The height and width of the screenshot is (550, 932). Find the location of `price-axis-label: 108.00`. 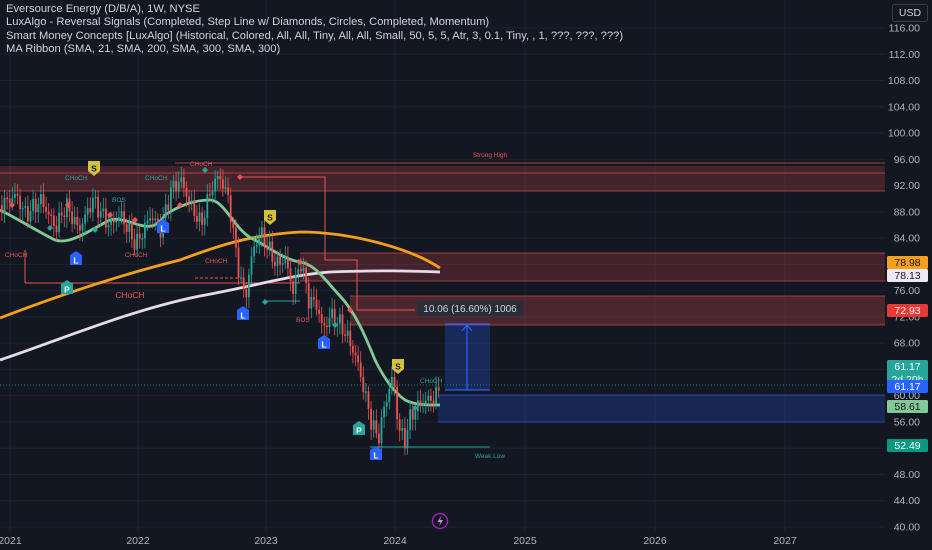

price-axis-label: 108.00 is located at coordinates (904, 81).